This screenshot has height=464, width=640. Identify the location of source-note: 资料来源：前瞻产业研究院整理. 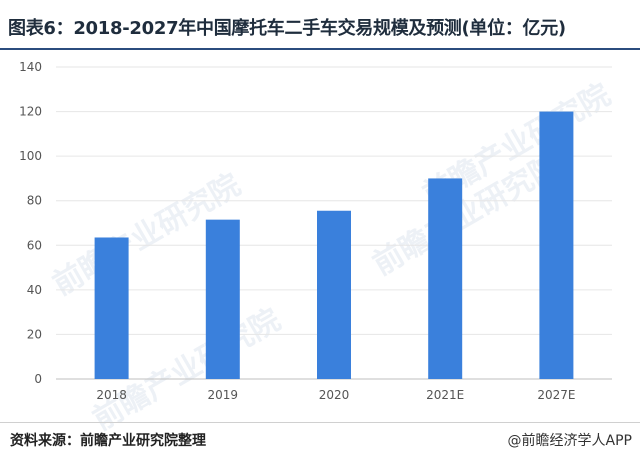
(108, 441).